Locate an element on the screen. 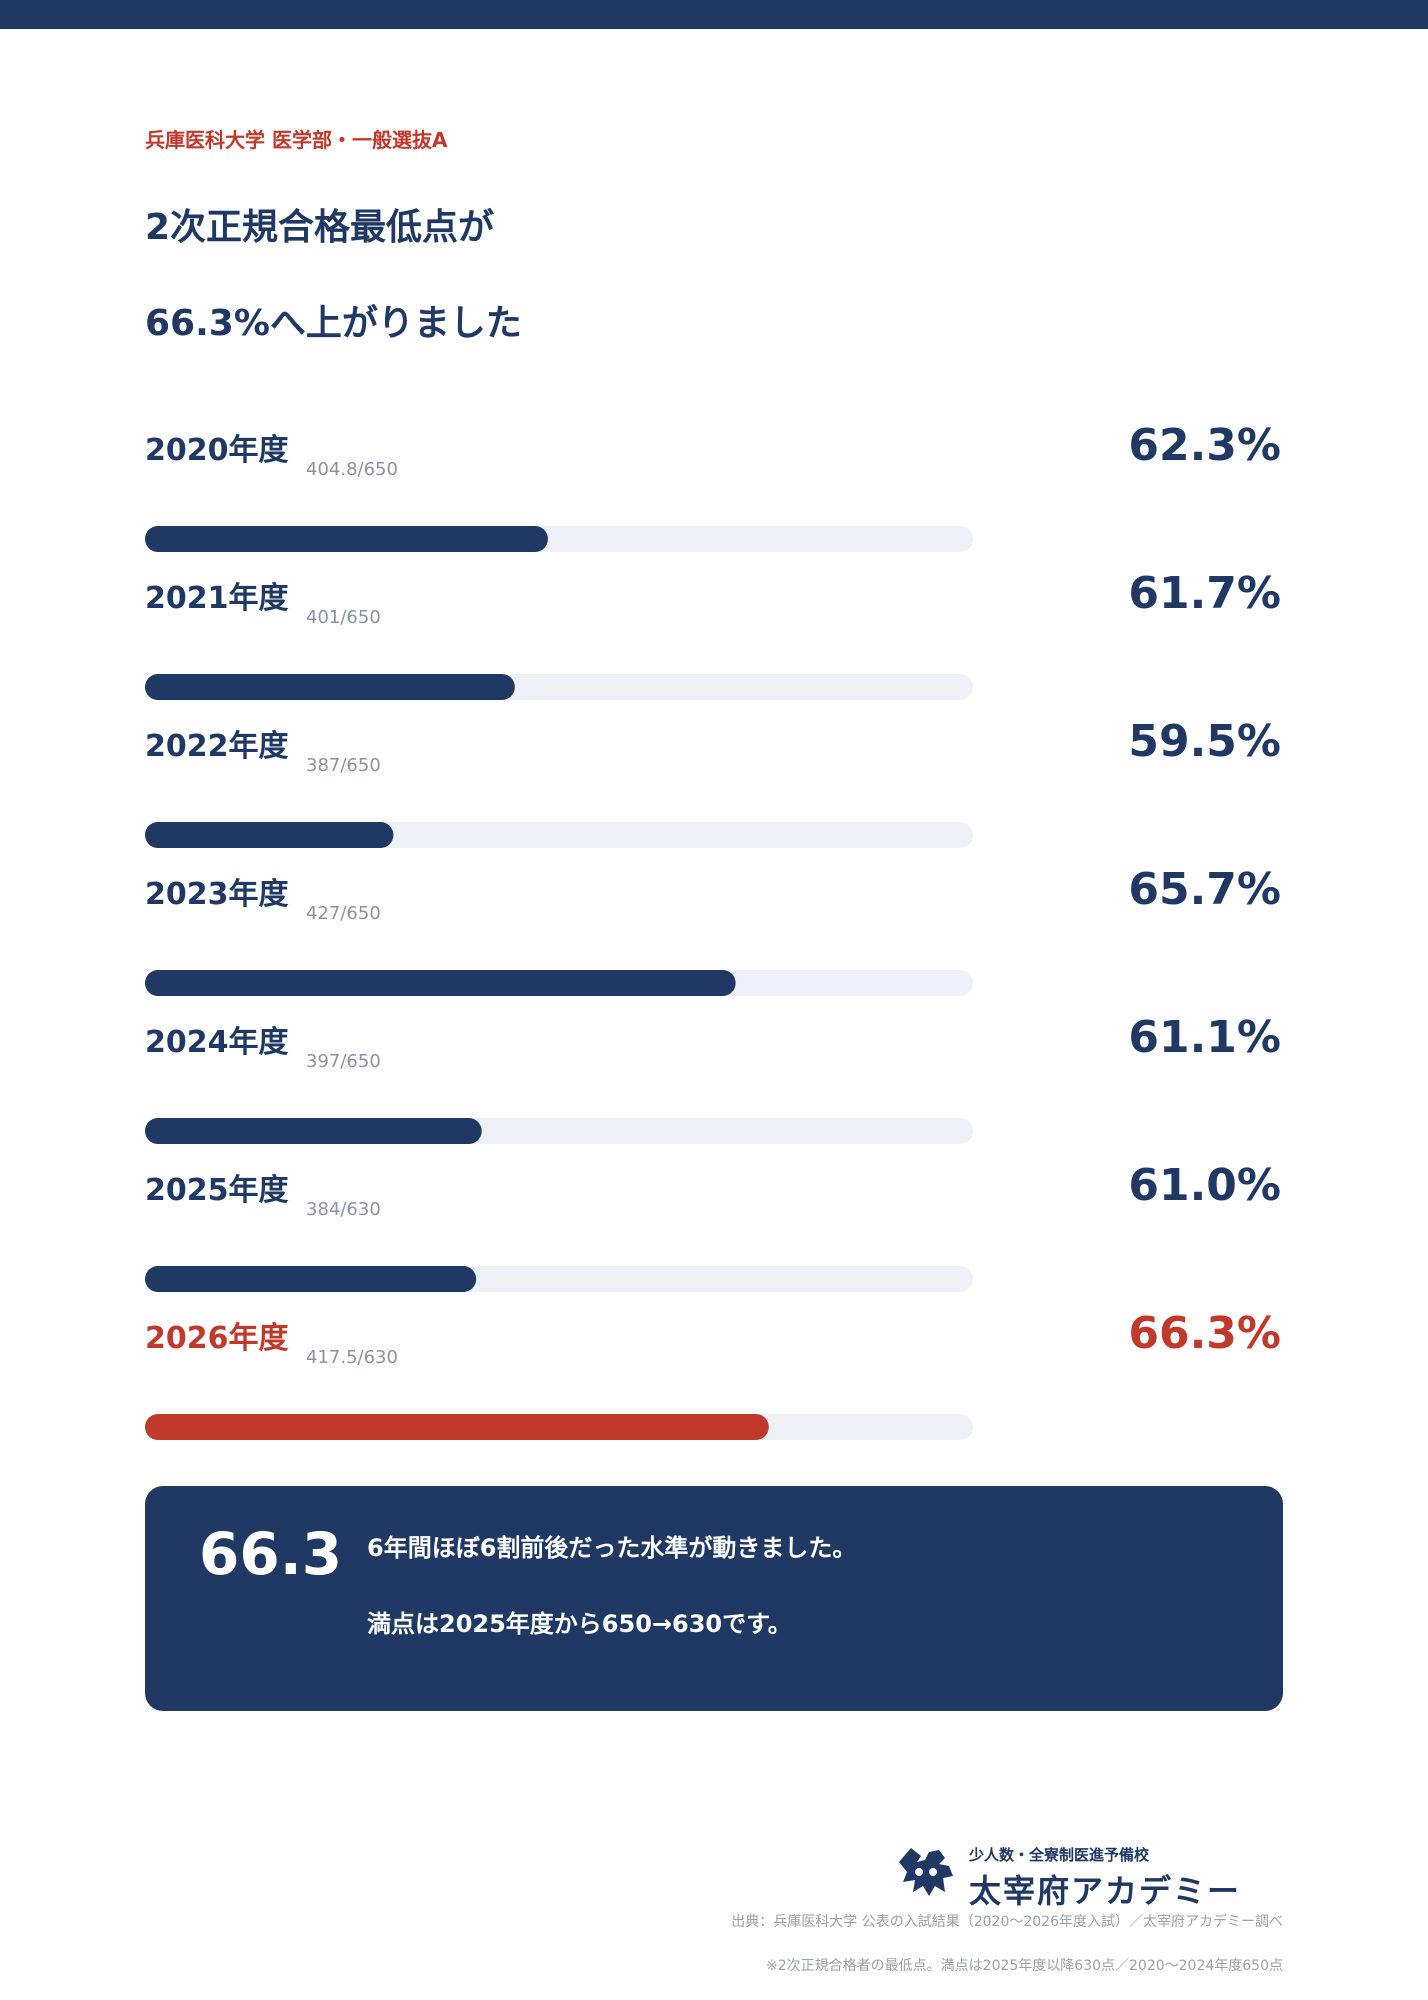 This screenshot has height=2000, width=1428. headline-line-2: 66.3%へ上がりました is located at coordinates (333, 323).